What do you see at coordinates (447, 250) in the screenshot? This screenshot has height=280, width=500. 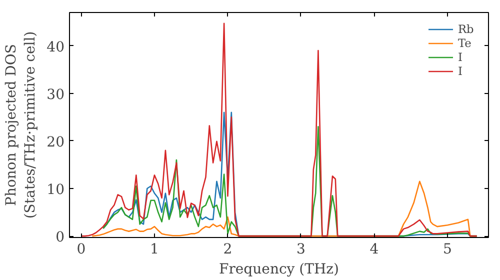 I see `x-tick-label: 5` at bounding box center [447, 250].